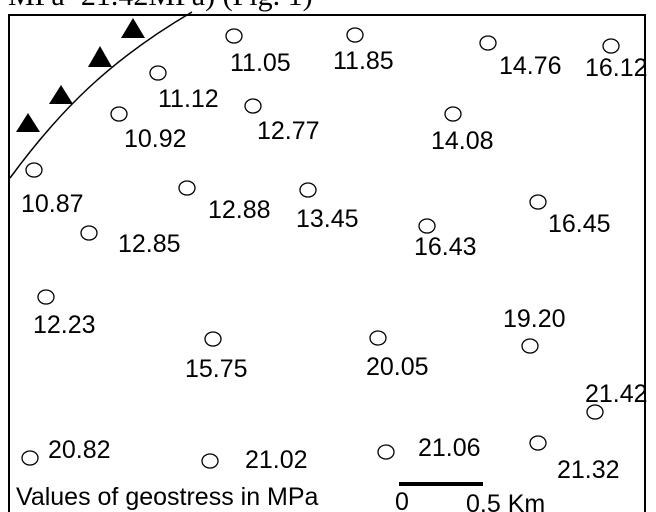 The width and height of the screenshot is (656, 512). Describe the element at coordinates (149, 244) in the screenshot. I see `geostress-value: 12.85` at that location.